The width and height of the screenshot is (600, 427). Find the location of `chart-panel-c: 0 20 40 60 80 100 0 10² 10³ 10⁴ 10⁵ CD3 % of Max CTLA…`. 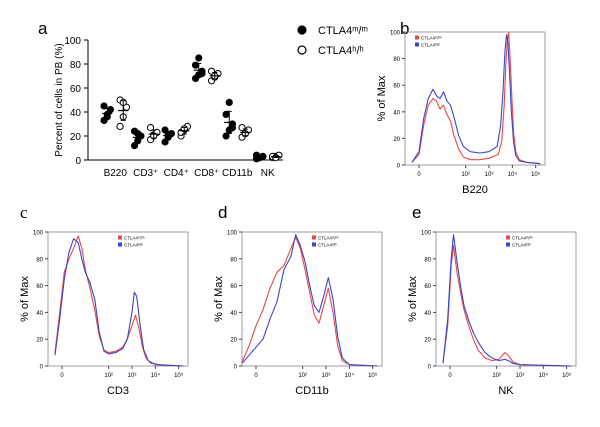

chart-panel-c: 0 20 40 60 80 100 0 10² 10³ 10⁴ 10⁵ CD3 % of Max CTLA… is located at coordinates (104, 314).